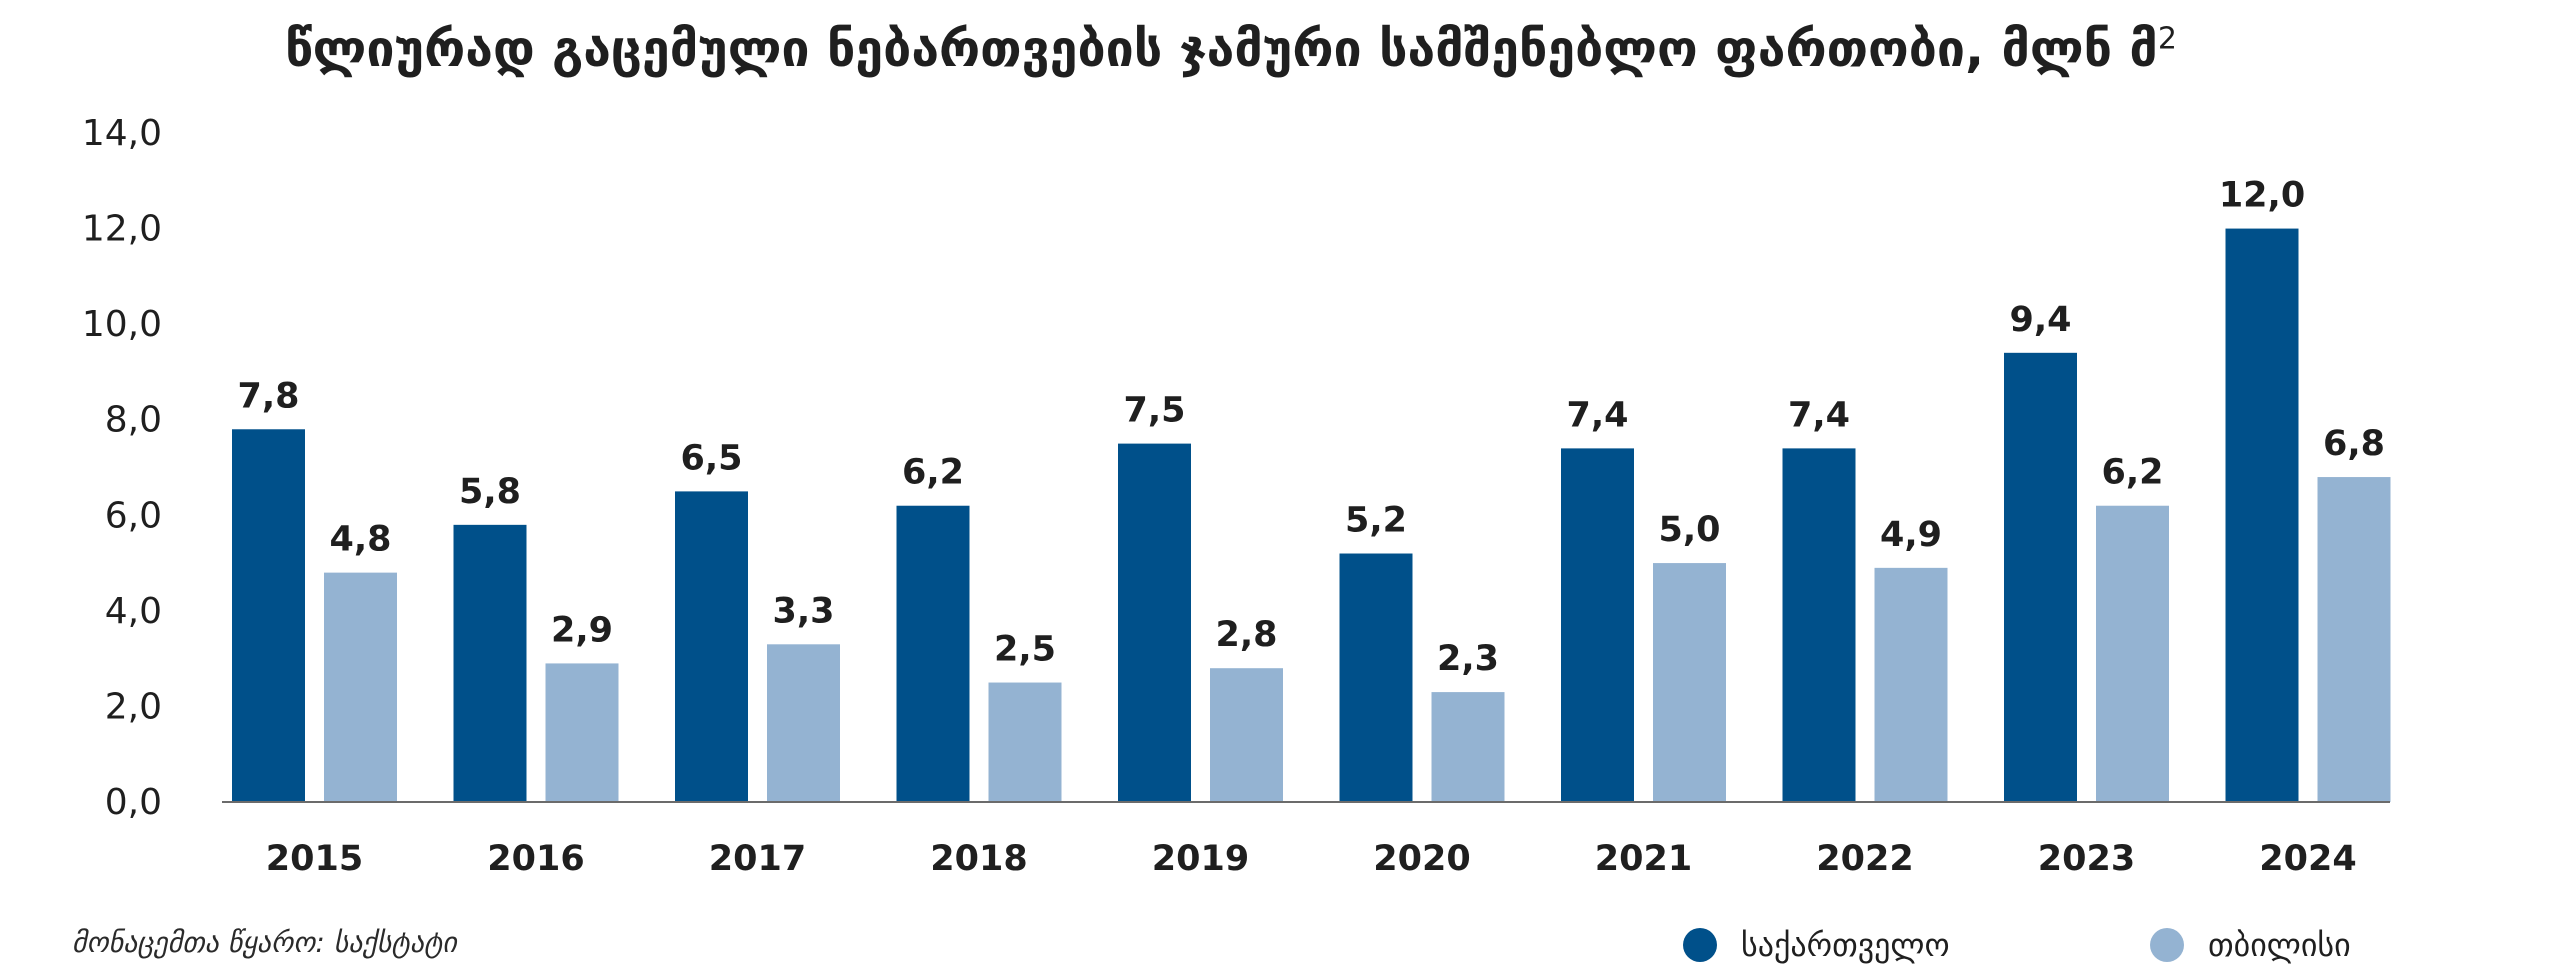 Image resolution: width=2560 pixels, height=977 pixels. Describe the element at coordinates (582, 630) in the screenshot. I see `data-label: 2,9` at that location.